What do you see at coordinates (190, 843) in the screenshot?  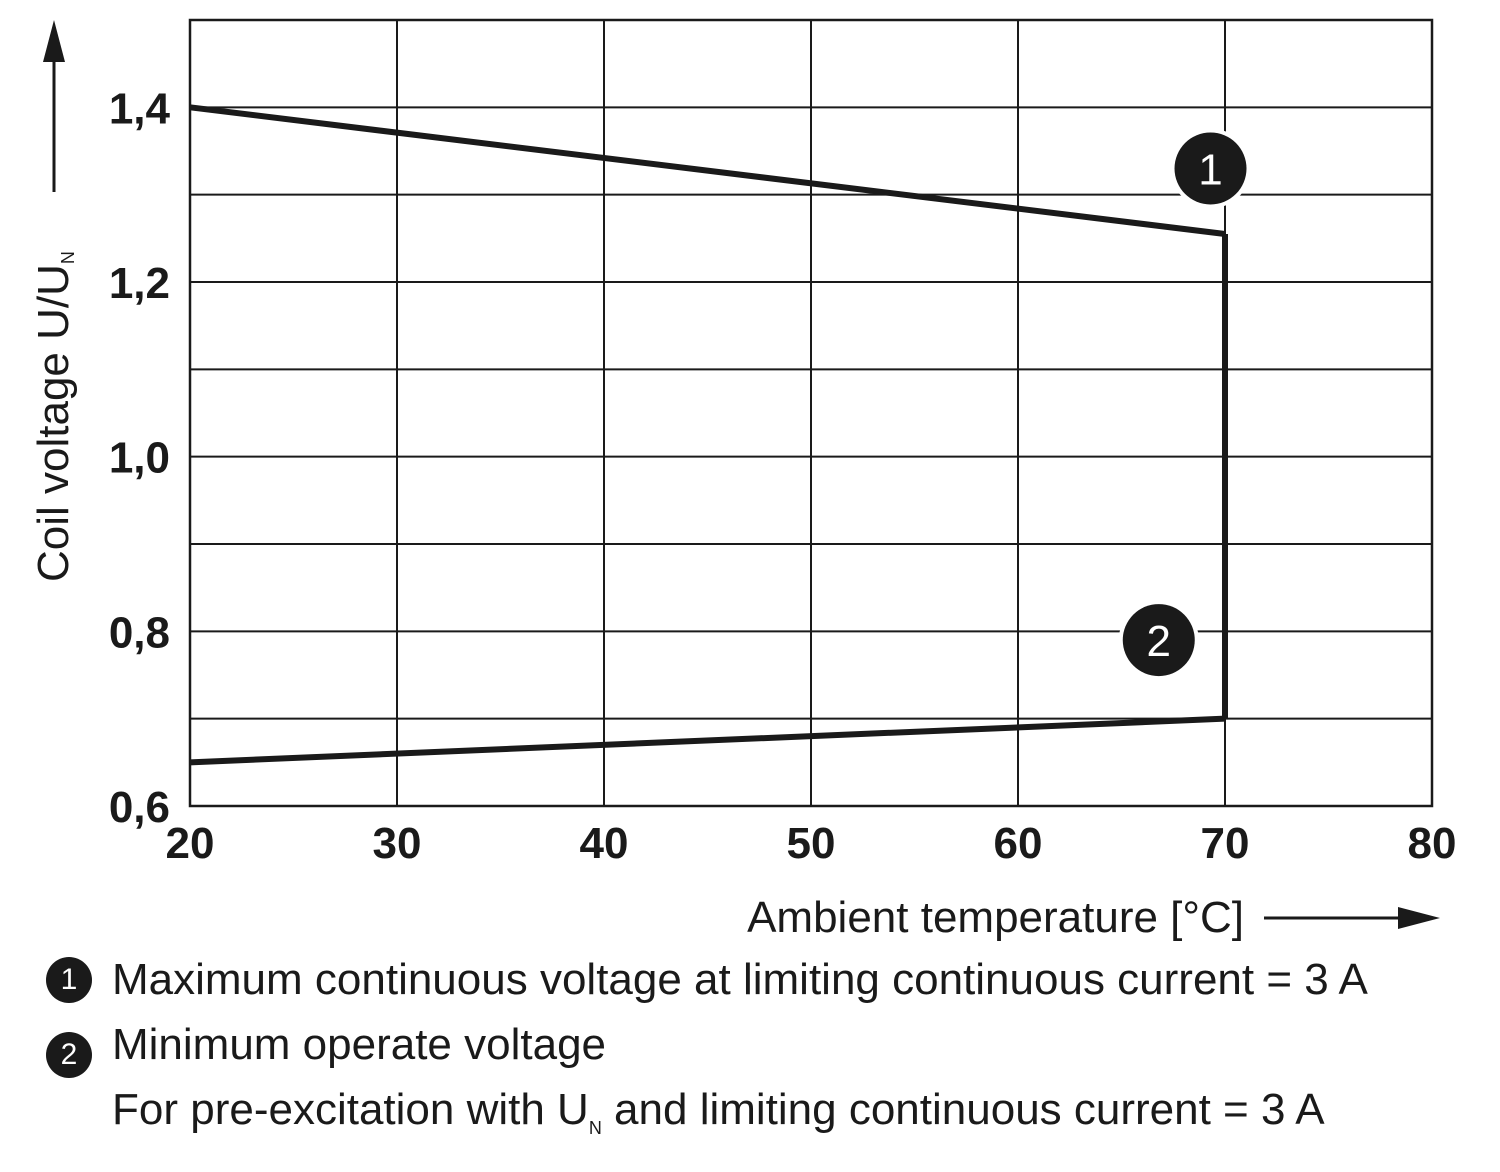 I see `x-tick-label: 20` at bounding box center [190, 843].